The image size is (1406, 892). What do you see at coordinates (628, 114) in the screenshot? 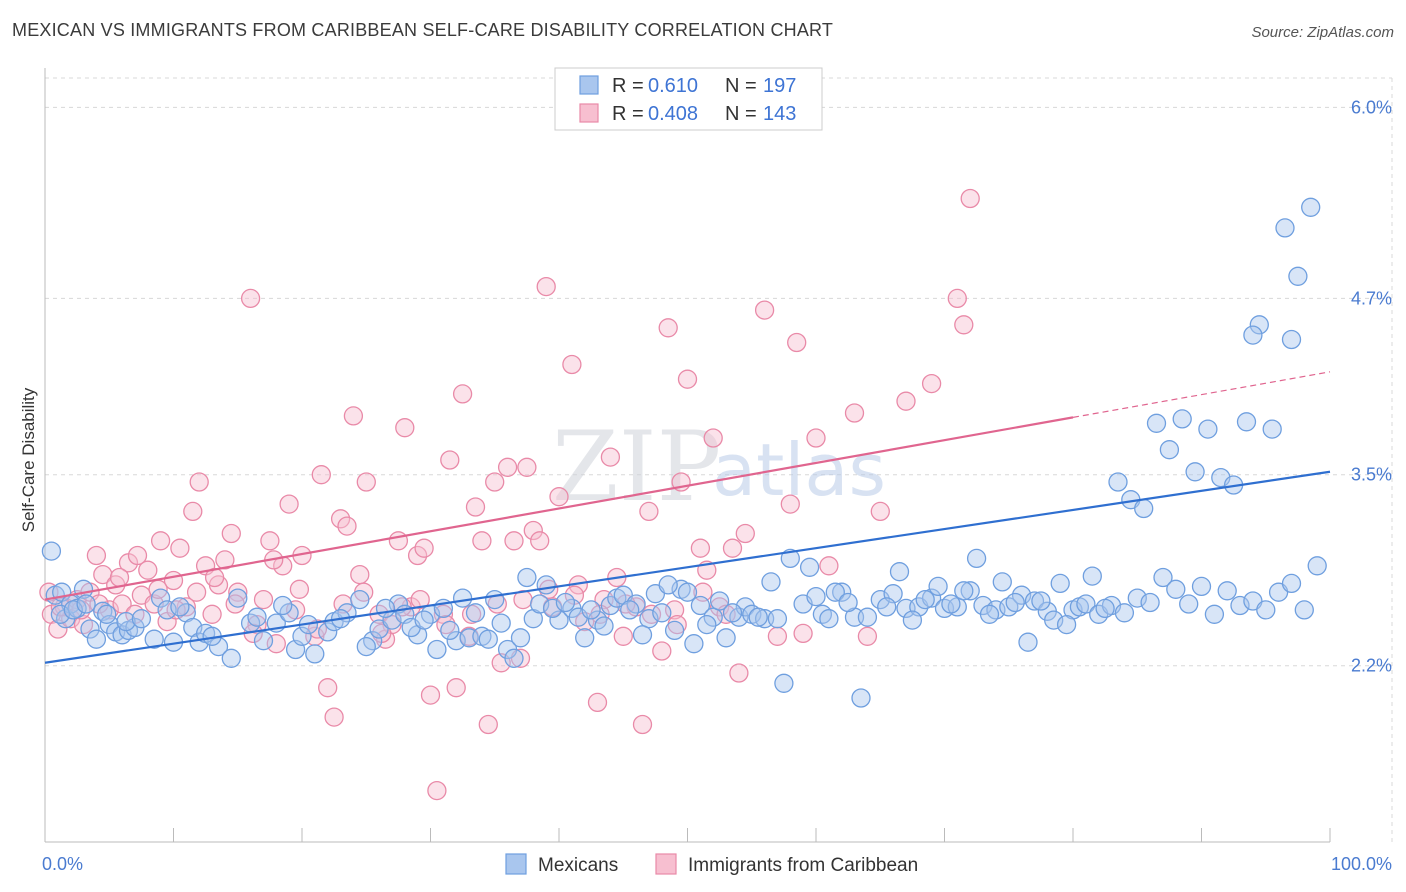
I see `legend-r-label: R =` at bounding box center [628, 114].